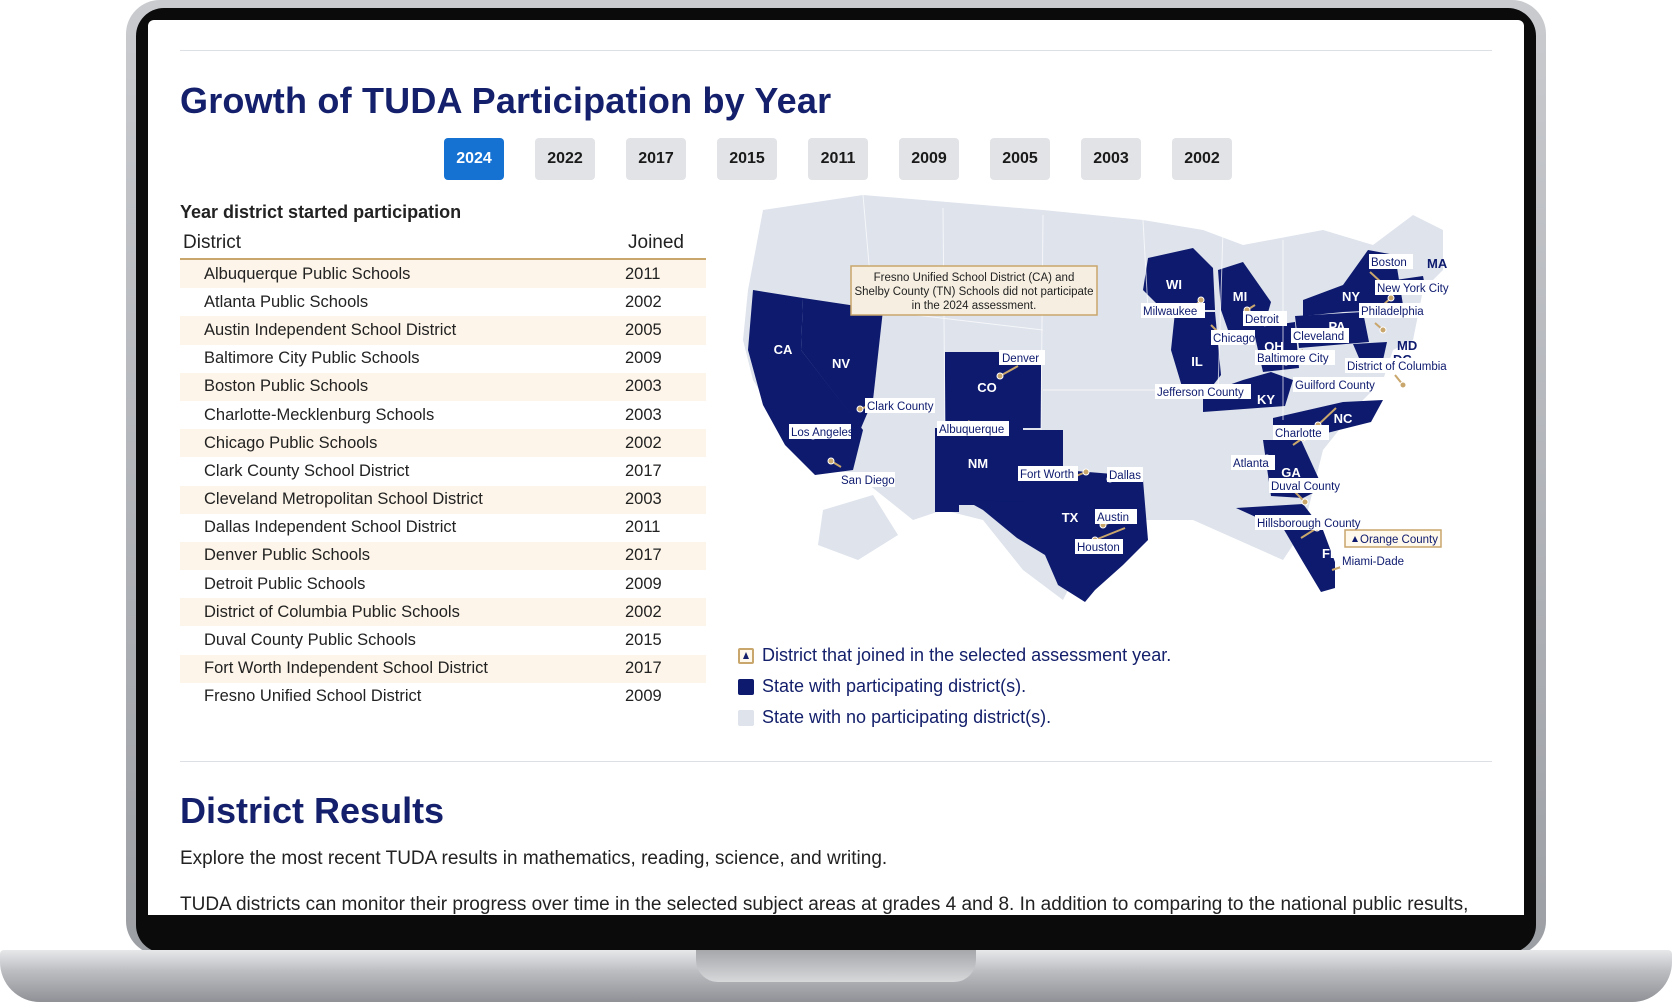 Image resolution: width=1672 pixels, height=1004 pixels. I want to click on table-row: Boston Public Schools 2003, so click(443, 386).